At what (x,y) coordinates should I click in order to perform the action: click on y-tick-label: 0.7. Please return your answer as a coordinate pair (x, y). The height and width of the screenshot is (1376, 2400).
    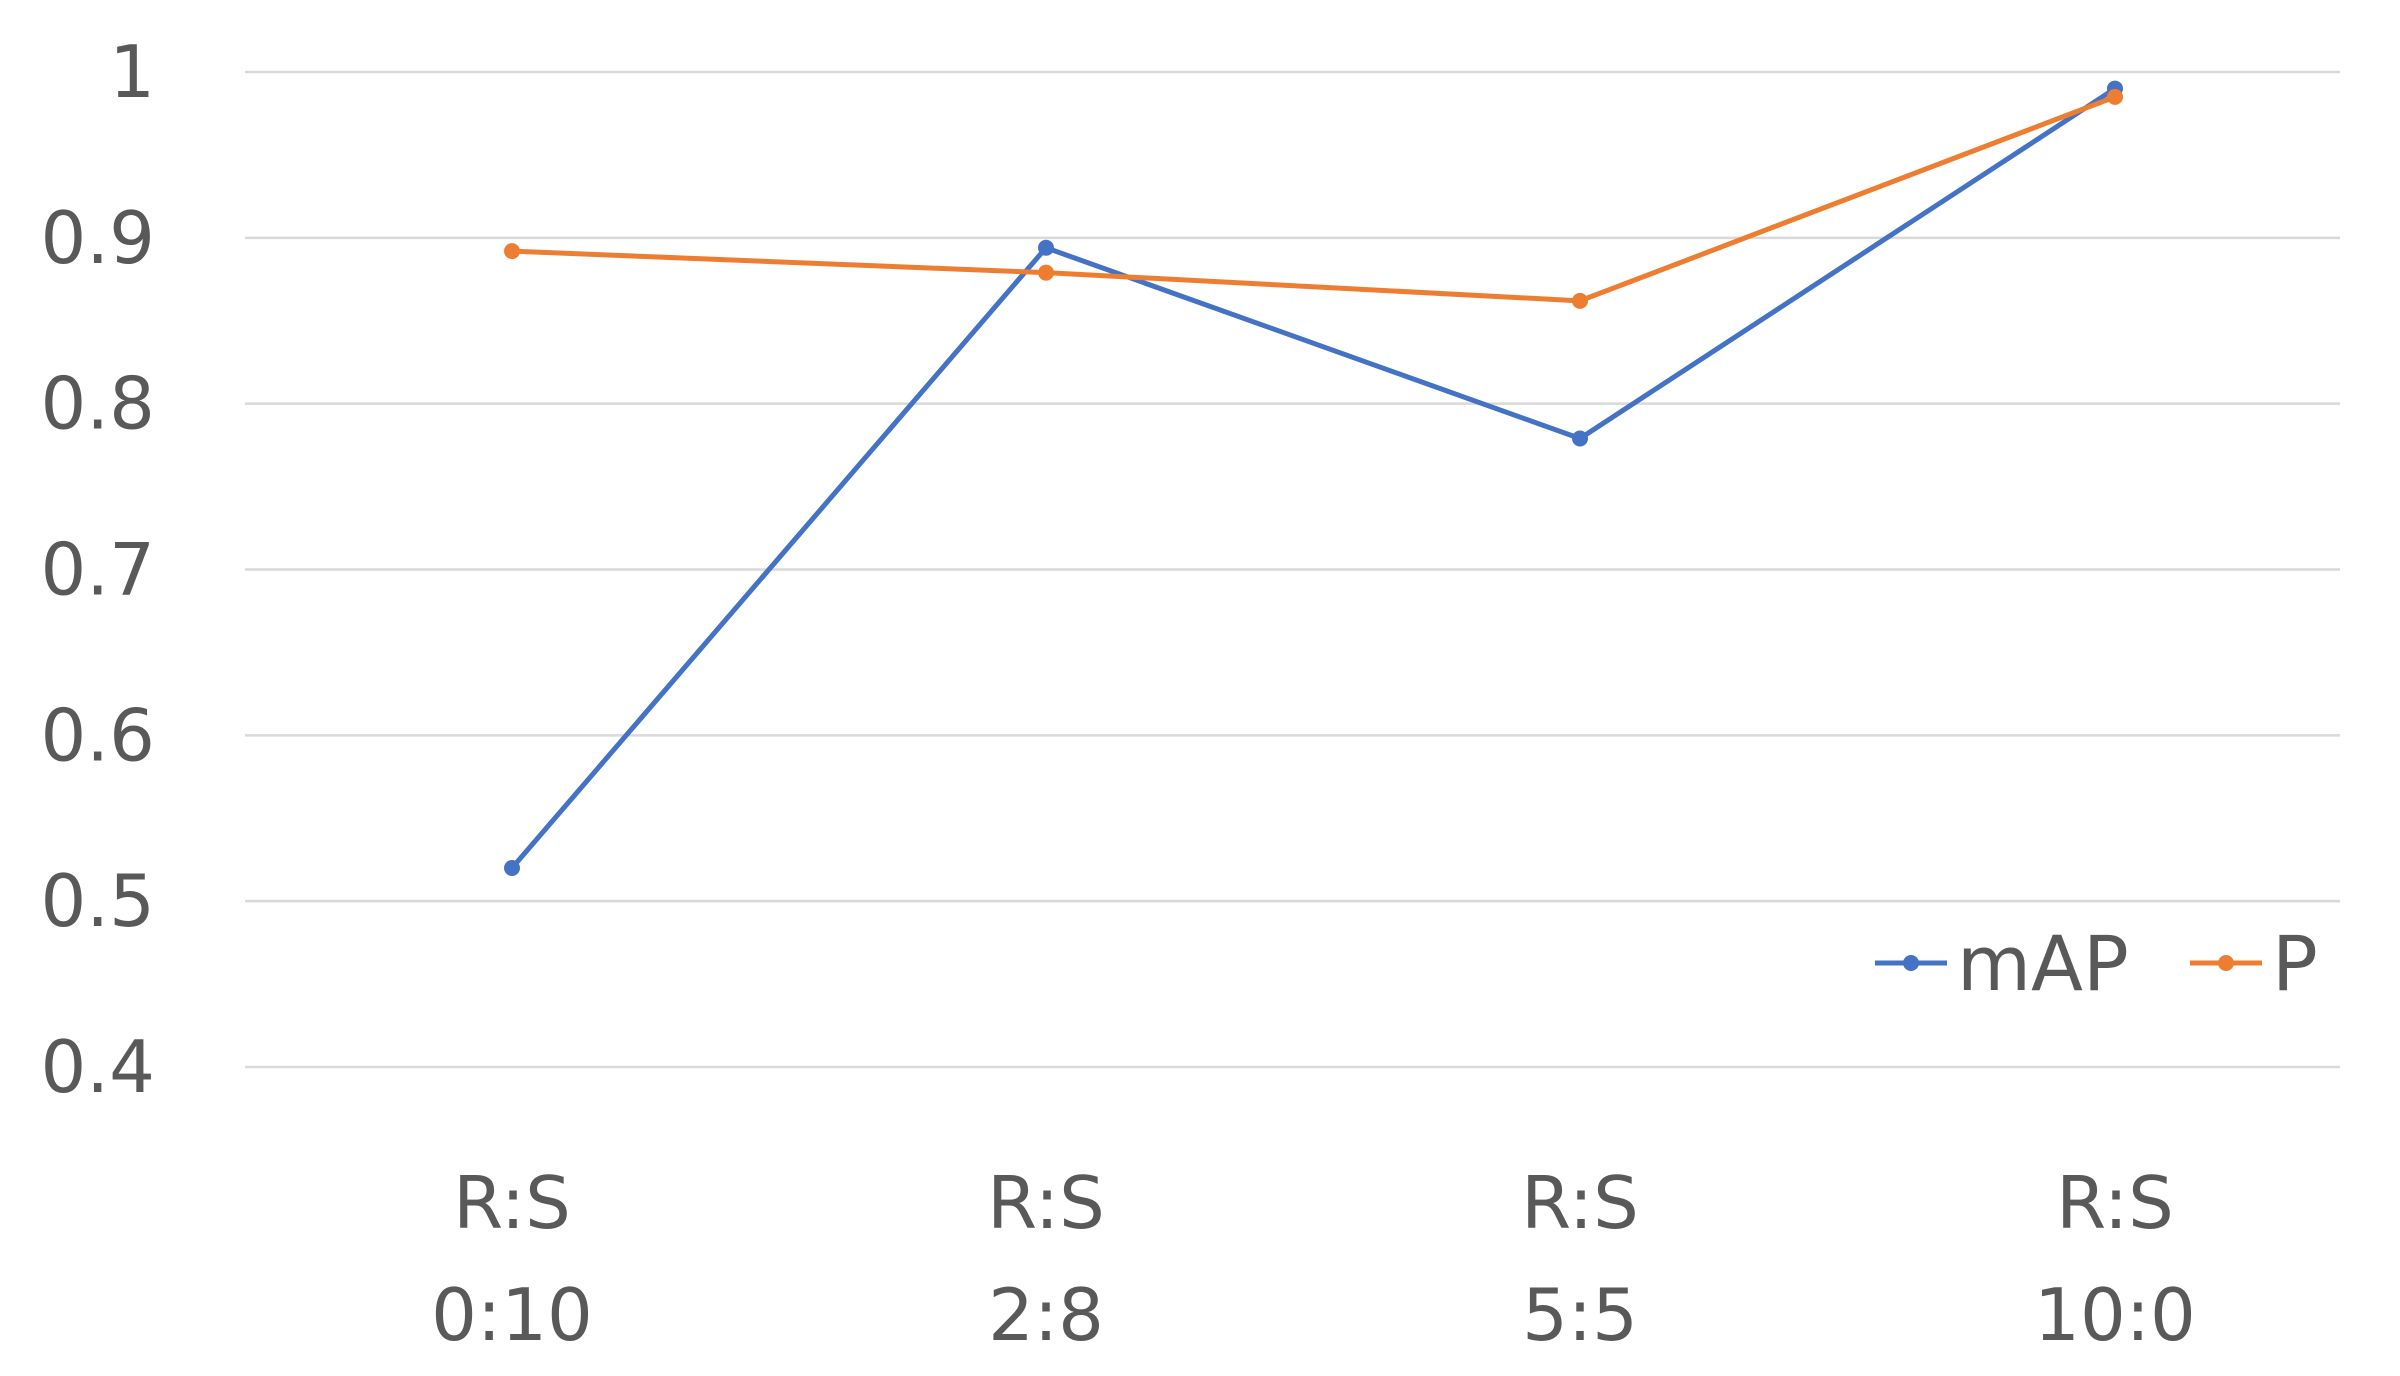
    Looking at the image, I should click on (97, 570).